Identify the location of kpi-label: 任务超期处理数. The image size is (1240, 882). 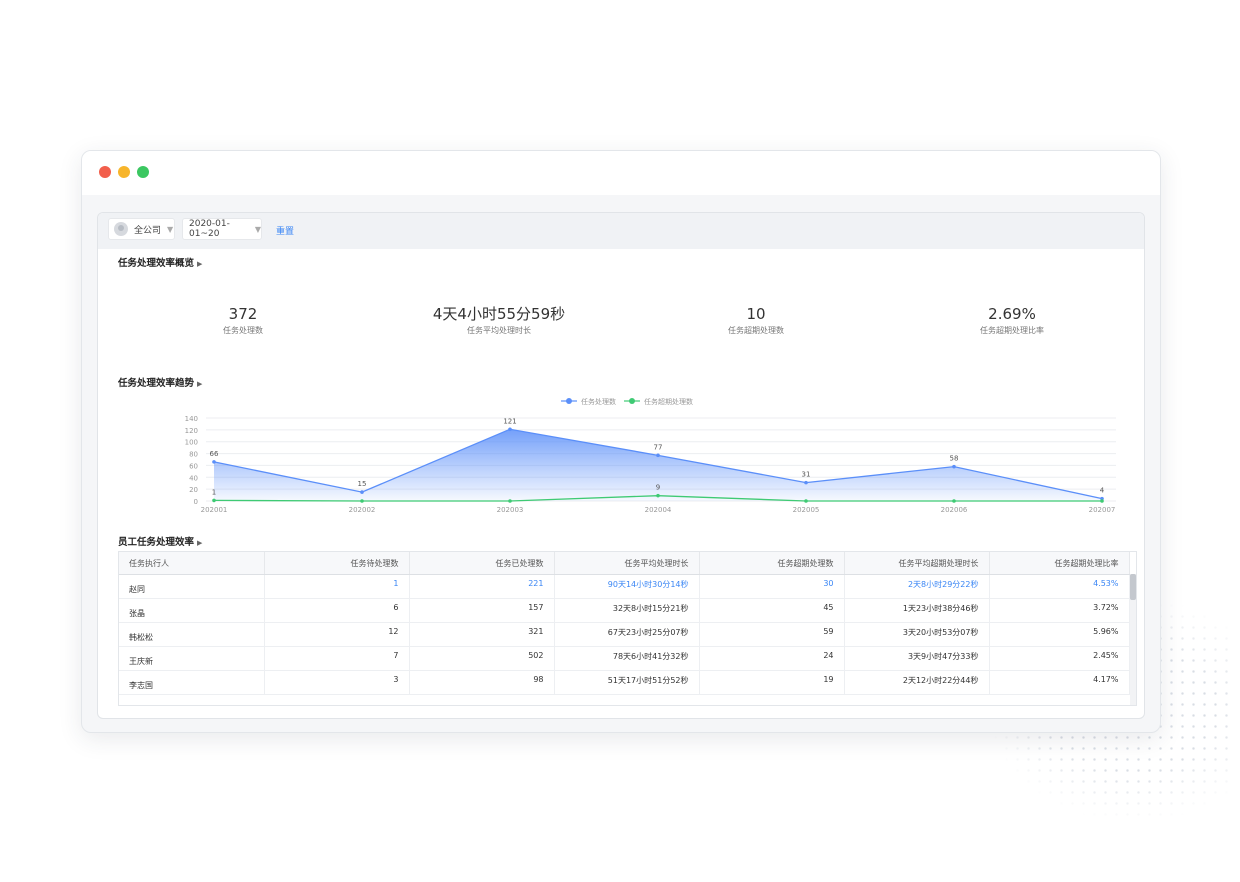
(756, 330).